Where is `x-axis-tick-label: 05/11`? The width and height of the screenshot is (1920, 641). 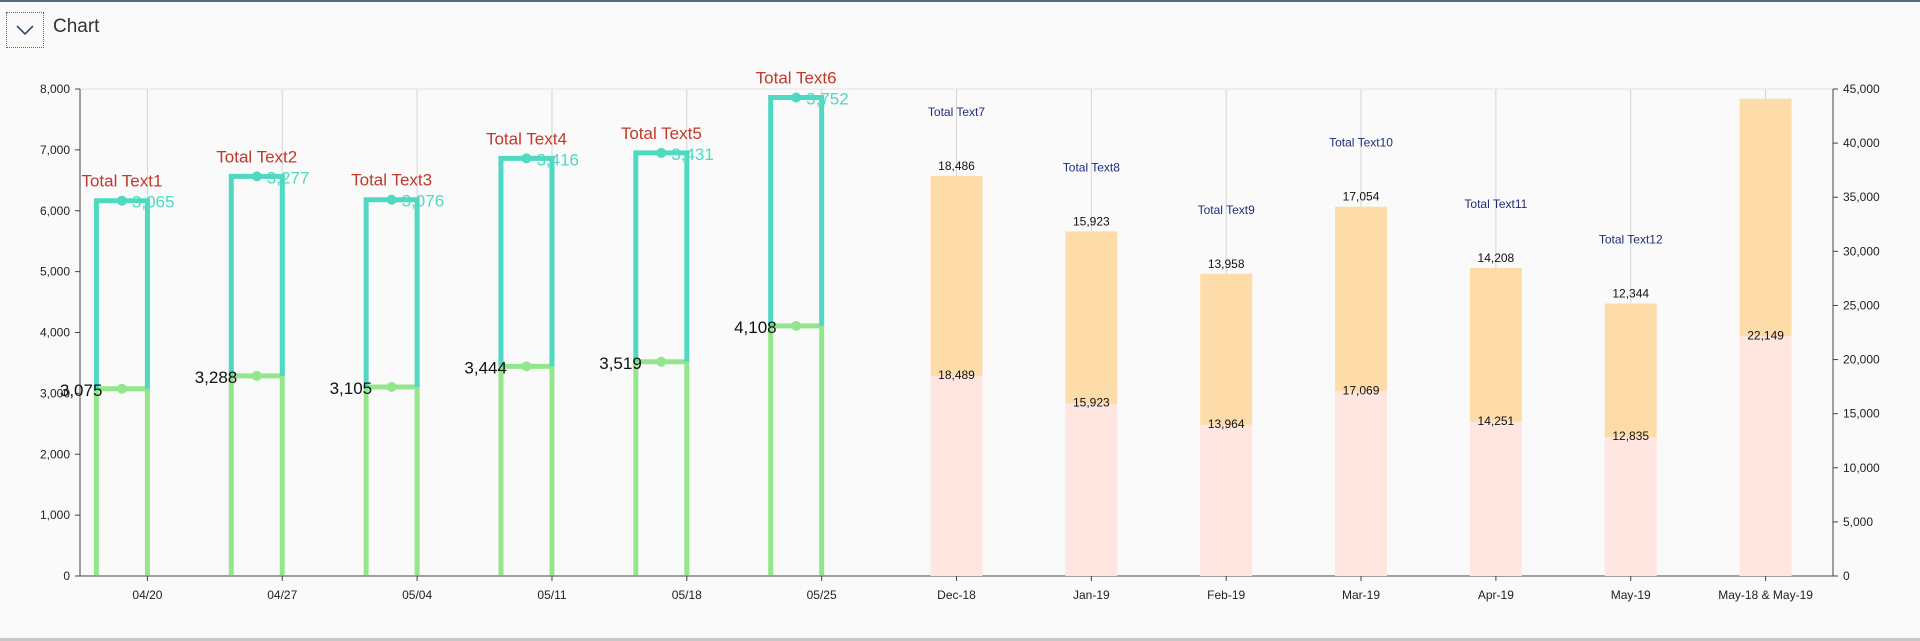 x-axis-tick-label: 05/11 is located at coordinates (551, 595).